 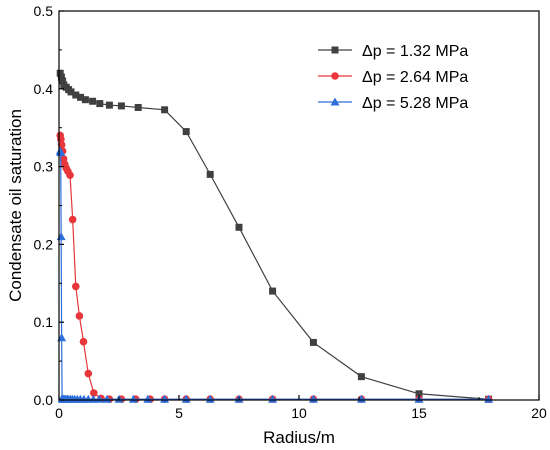 I want to click on x-axis-title: Radius/m, so click(x=299, y=437).